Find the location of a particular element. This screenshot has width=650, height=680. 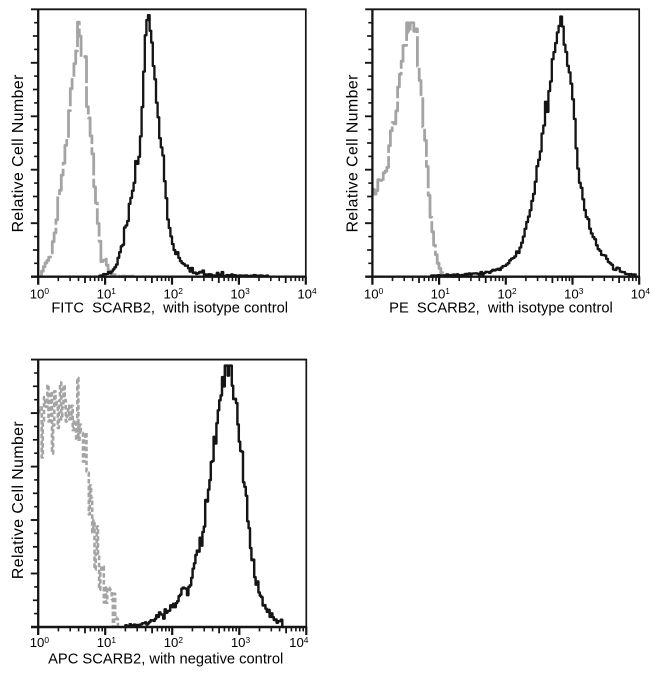

svg-text:APC SCARB2, with negative cont: APC SCARB2, with negative control is located at coordinates (165, 659).